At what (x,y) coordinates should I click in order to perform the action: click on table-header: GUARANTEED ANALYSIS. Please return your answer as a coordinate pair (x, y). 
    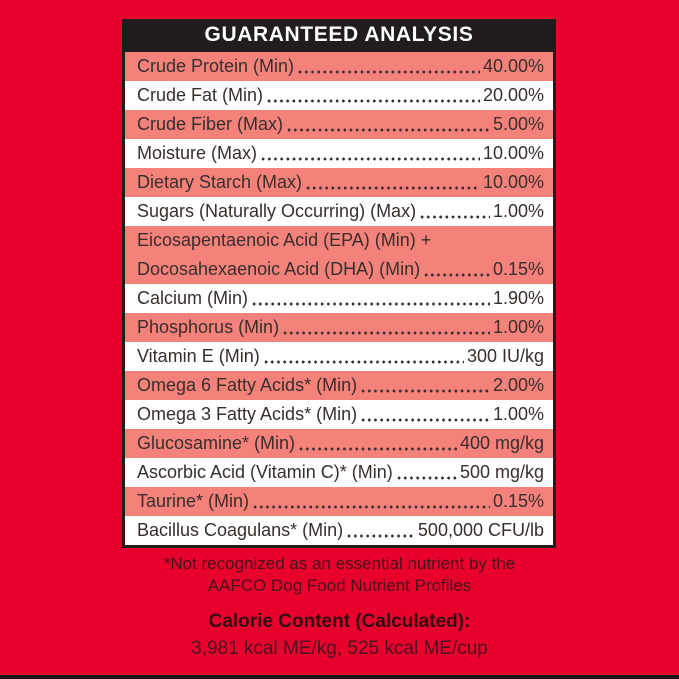
    Looking at the image, I should click on (339, 34).